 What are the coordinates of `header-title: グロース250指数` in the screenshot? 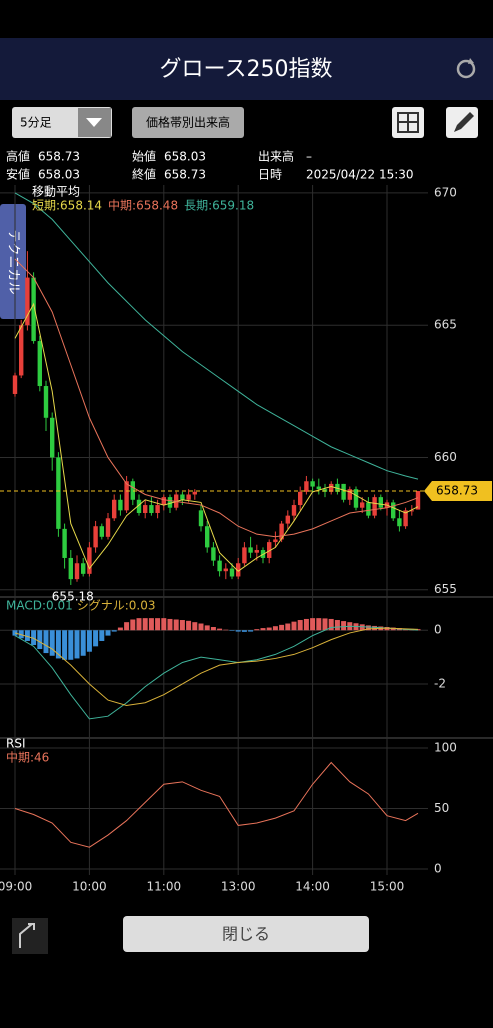 It's located at (246, 69).